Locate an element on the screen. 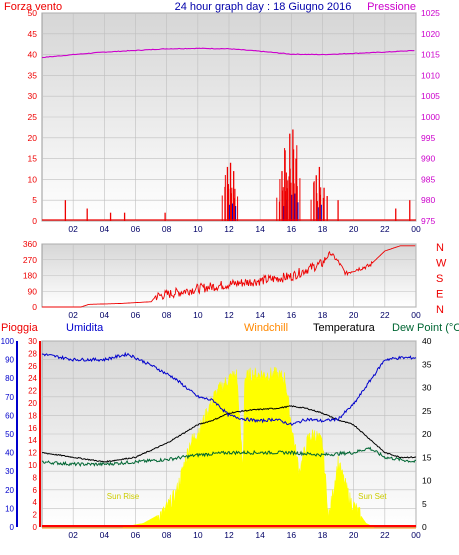 This screenshot has width=459, height=555. legend-humidity: Umidita is located at coordinates (85, 328).